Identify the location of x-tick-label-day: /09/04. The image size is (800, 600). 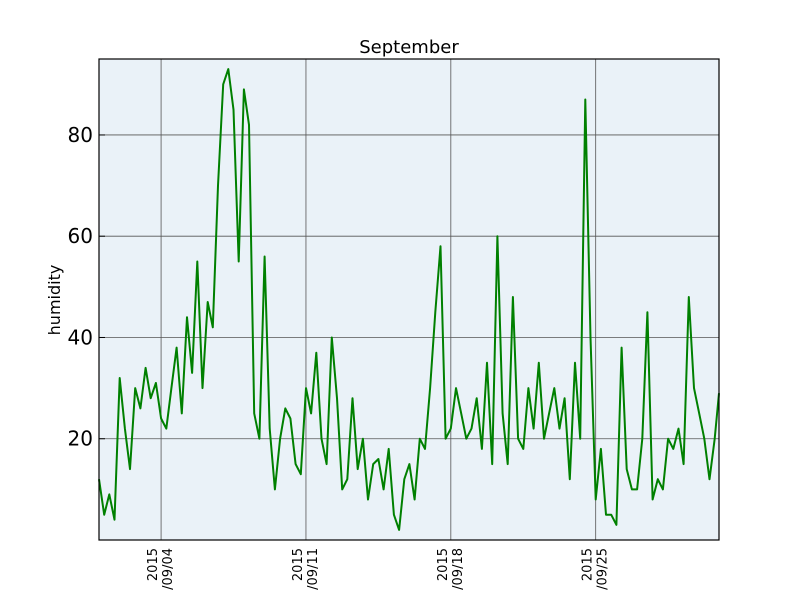
(168, 569).